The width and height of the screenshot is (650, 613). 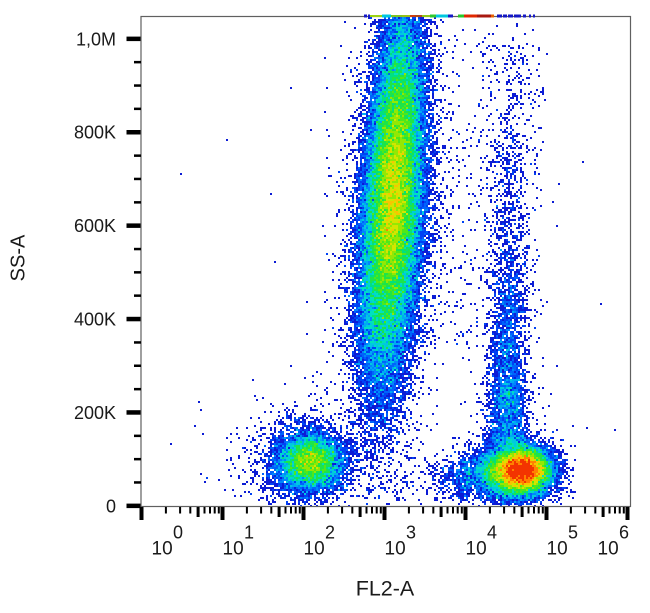 What do you see at coordinates (573, 533) in the screenshot?
I see `svg-text: 5` at bounding box center [573, 533].